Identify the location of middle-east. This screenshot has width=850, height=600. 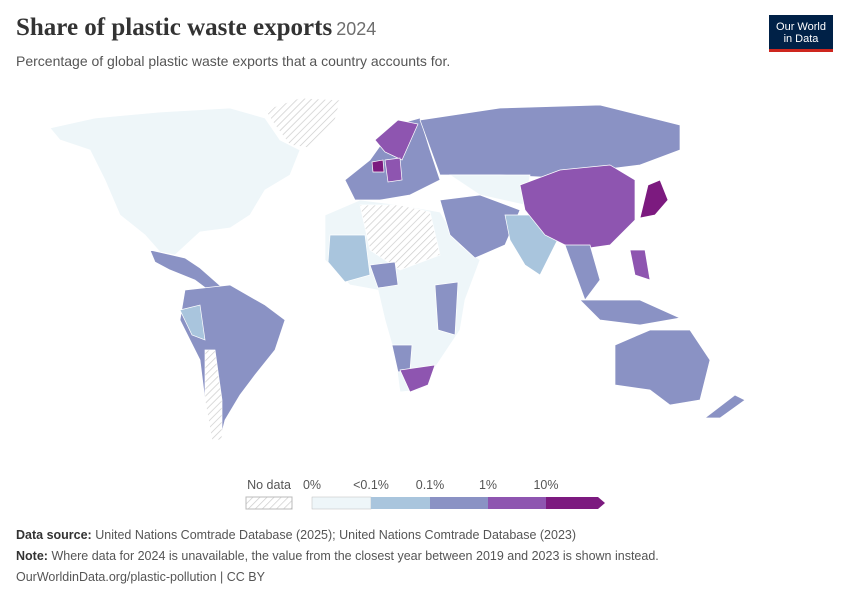
(480, 226).